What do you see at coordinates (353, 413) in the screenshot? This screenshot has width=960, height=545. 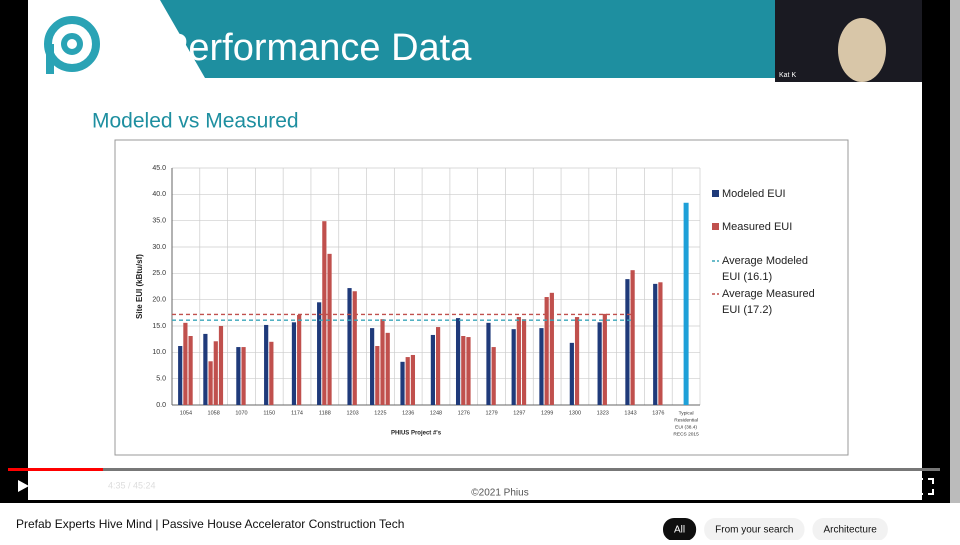 I see `x-tick-label: 1203` at bounding box center [353, 413].